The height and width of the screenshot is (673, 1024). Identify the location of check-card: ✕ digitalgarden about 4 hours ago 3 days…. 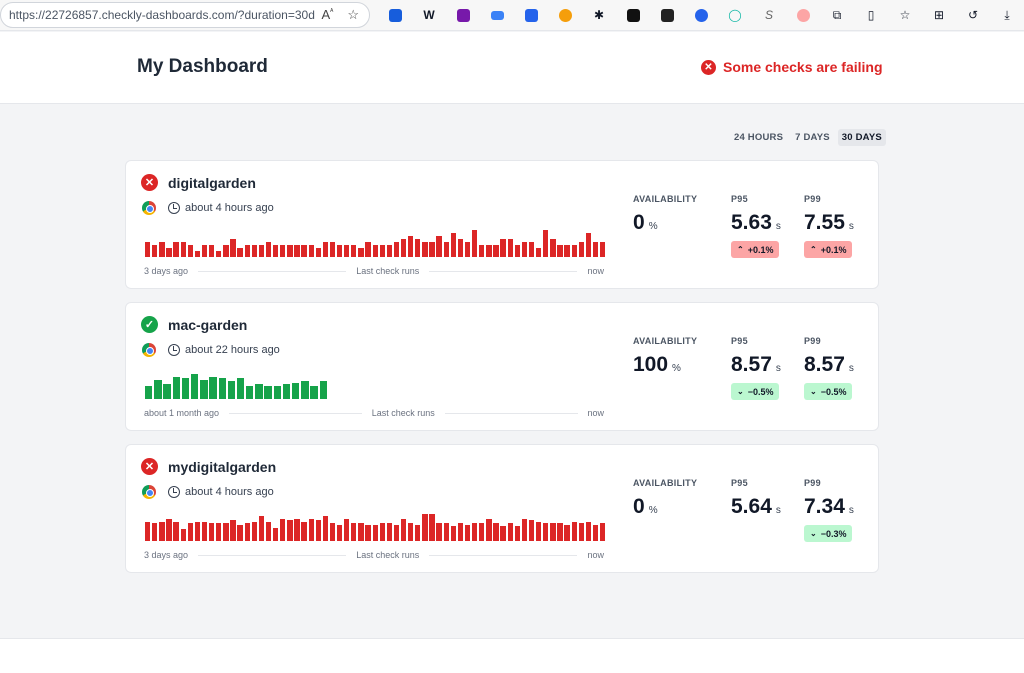
(502, 224).